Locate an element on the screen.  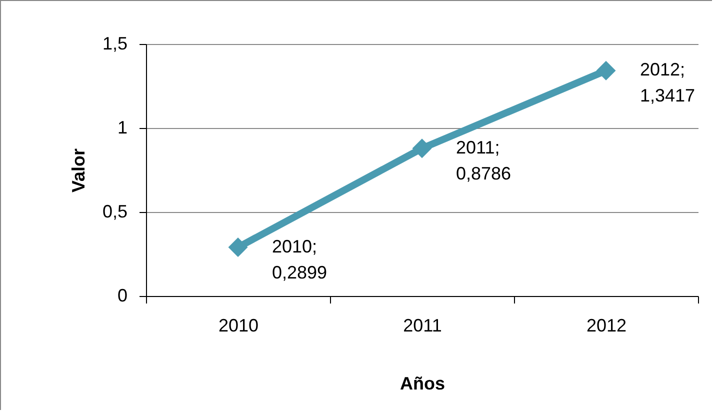
x-tick-label: 2010 is located at coordinates (238, 326).